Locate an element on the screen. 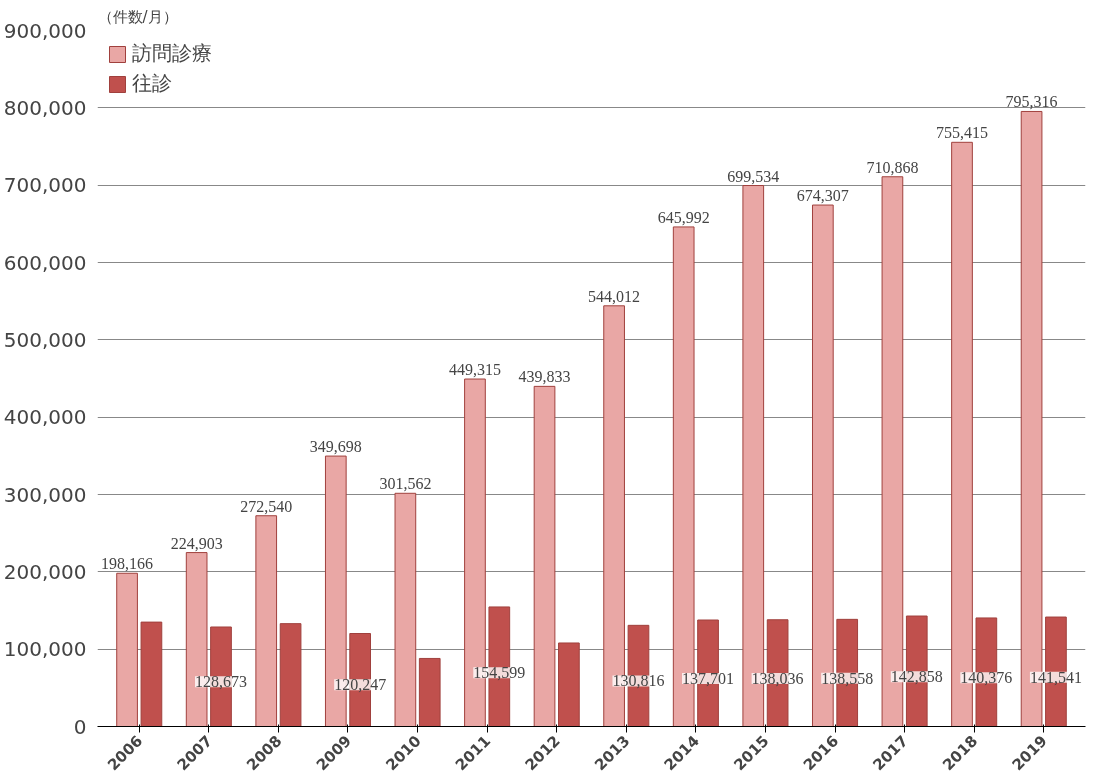 The height and width of the screenshot is (783, 1094). data-label: 142,858 is located at coordinates (916, 677).